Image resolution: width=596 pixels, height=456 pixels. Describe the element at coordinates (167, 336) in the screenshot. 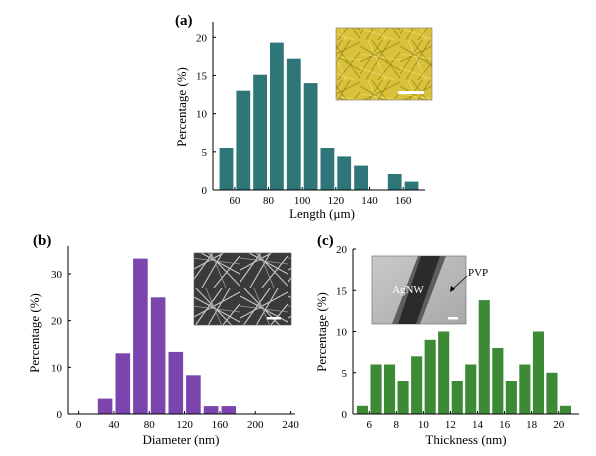

I see `panel-b-bars` at that location.